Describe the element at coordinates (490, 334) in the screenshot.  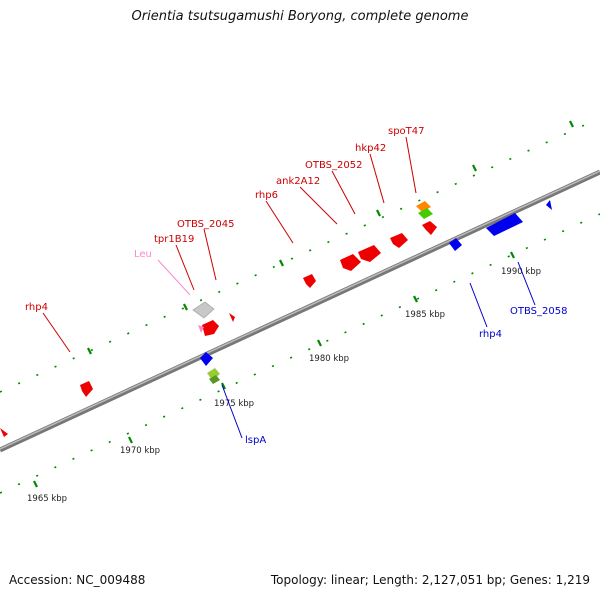
I see `gene-label-rhp4-reverse: rhp4` at that location.